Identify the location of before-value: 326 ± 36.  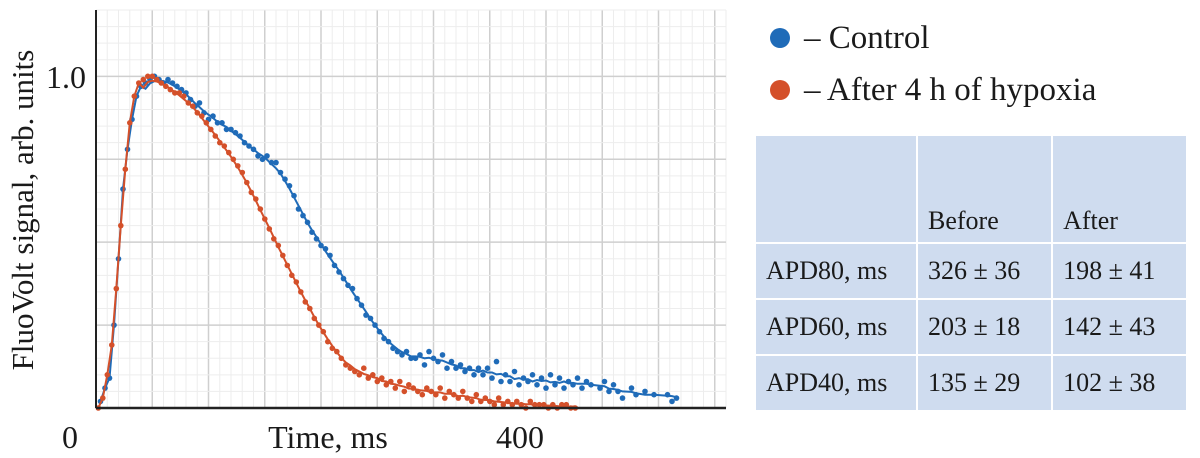
(984, 271).